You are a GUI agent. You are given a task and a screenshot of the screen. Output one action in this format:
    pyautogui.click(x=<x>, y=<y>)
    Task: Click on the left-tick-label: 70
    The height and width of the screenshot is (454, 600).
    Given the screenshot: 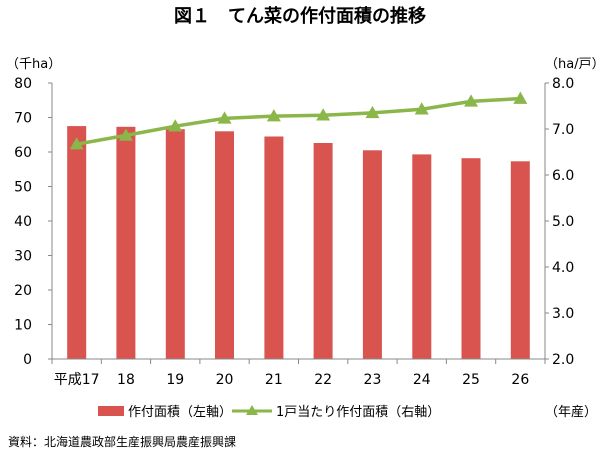 What is the action you would take?
    pyautogui.click(x=23, y=119)
    